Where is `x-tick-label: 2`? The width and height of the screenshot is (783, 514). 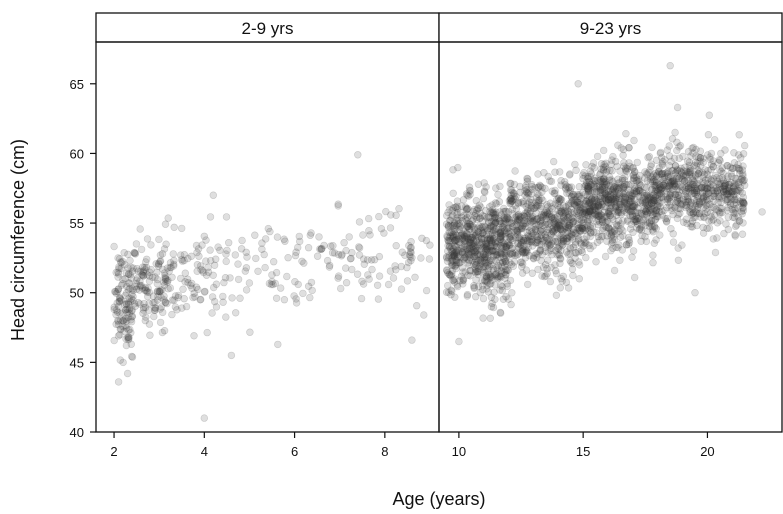 x-tick-label: 2 is located at coordinates (113, 451).